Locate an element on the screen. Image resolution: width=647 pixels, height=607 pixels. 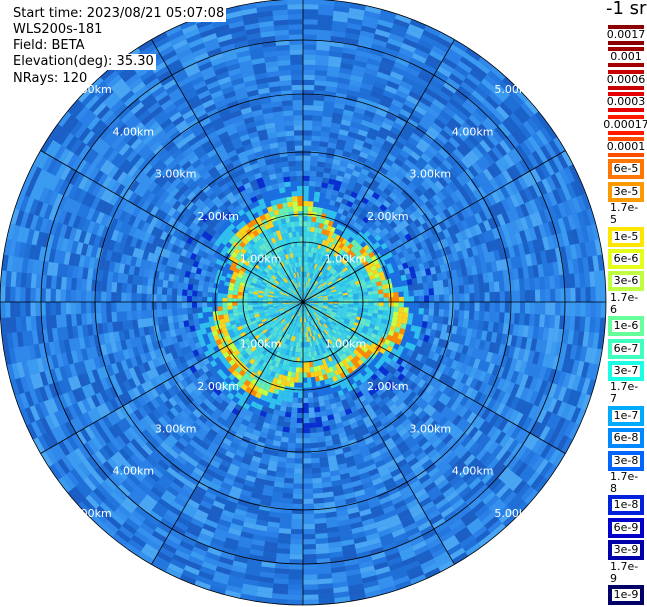
colorbar-tick-label: 0.0006 is located at coordinates (625, 79).